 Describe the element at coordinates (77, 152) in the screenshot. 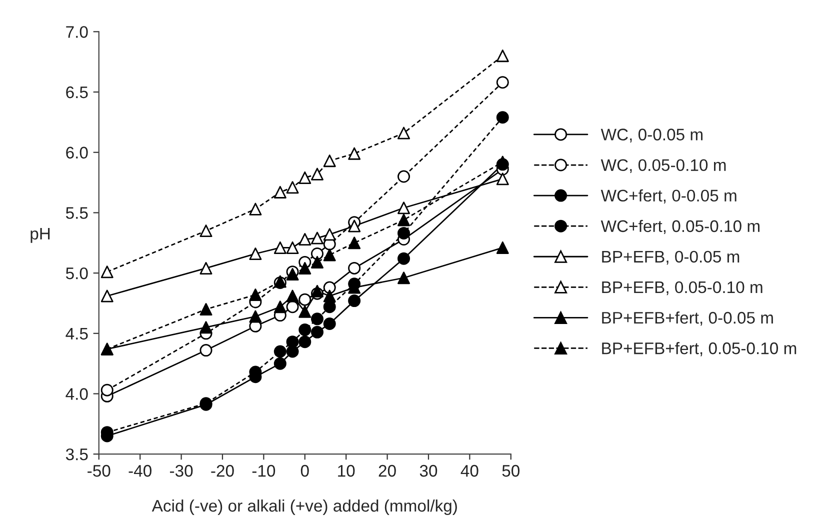

I see `y-tick-label: 6.0` at that location.